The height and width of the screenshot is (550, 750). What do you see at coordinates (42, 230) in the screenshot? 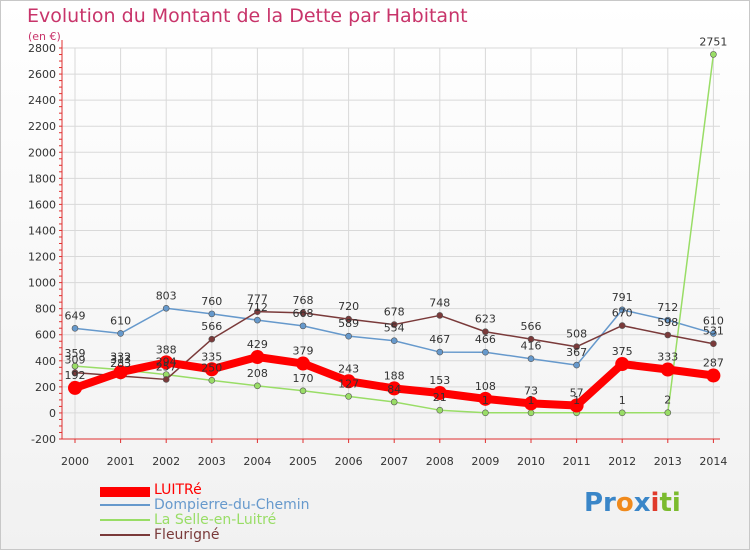
I see `y-tick-label: 1400` at bounding box center [42, 230].